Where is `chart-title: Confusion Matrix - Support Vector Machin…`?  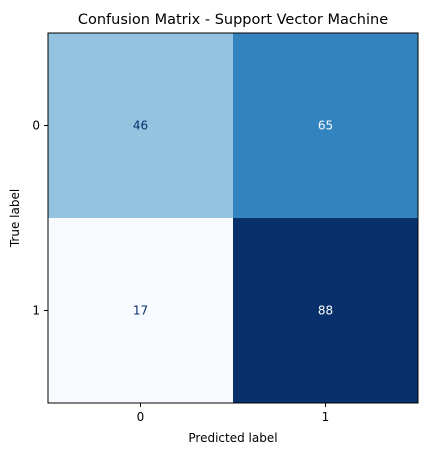
chart-title: Confusion Matrix - Support Vector Machin… is located at coordinates (233, 20).